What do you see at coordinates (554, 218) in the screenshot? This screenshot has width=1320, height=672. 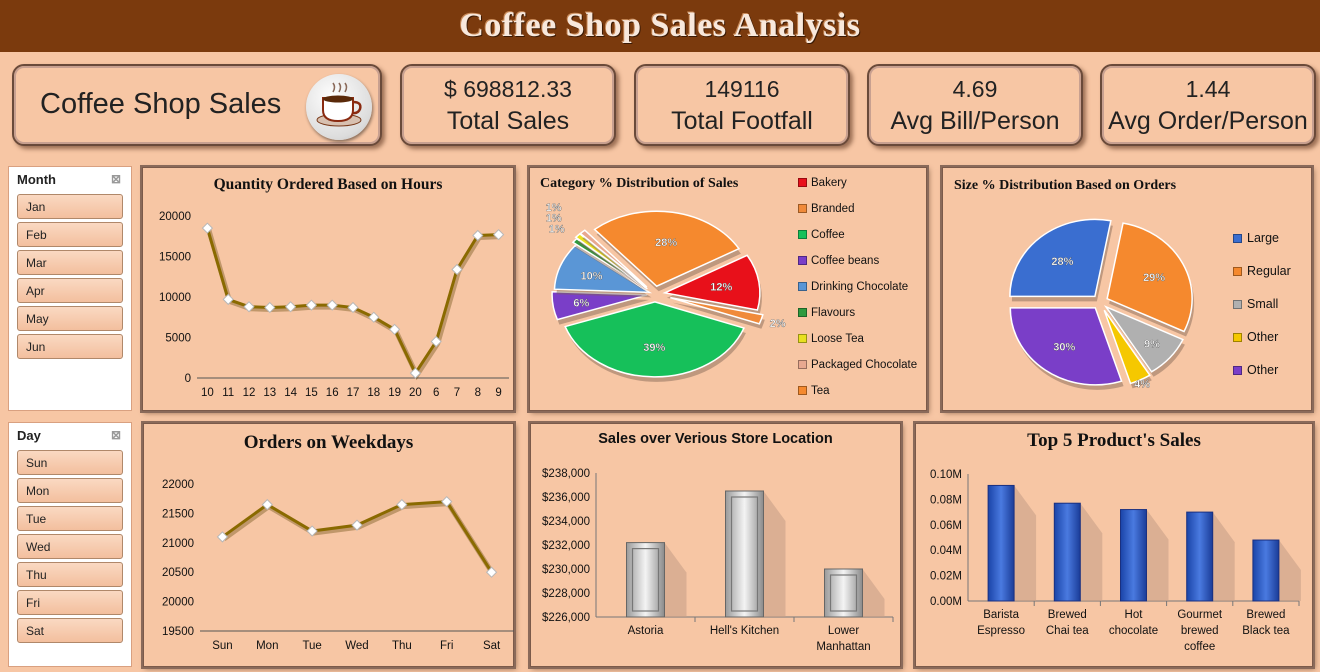 I see `pie-data-label: 1%` at bounding box center [554, 218].